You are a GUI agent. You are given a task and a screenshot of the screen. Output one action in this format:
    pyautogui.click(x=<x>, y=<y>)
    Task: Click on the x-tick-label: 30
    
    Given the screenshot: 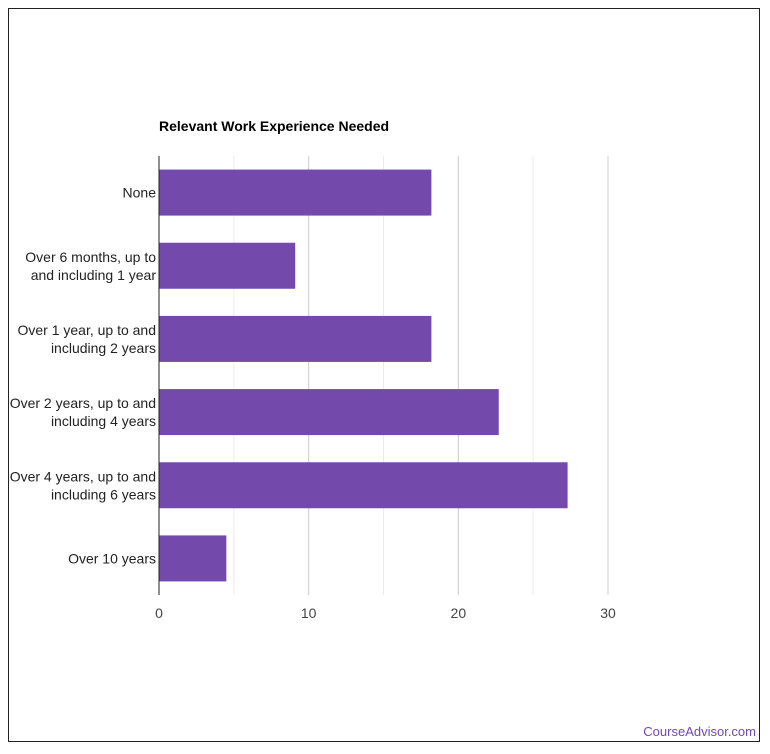 What is the action you would take?
    pyautogui.click(x=608, y=613)
    